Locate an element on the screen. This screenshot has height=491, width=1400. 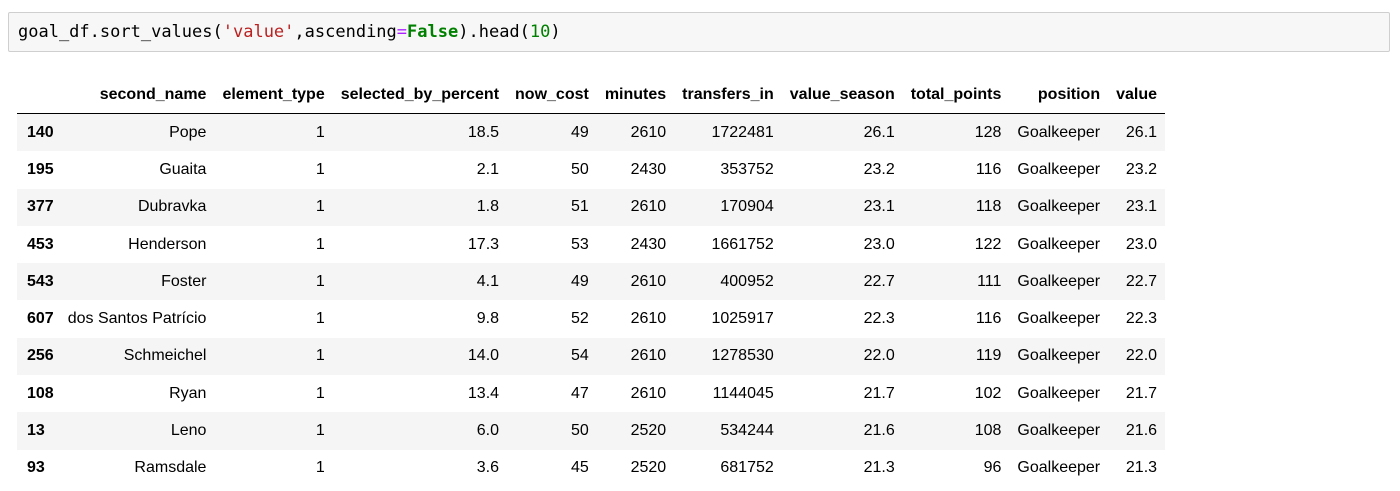
table-cell-value-season: 23.2 is located at coordinates (879, 169).